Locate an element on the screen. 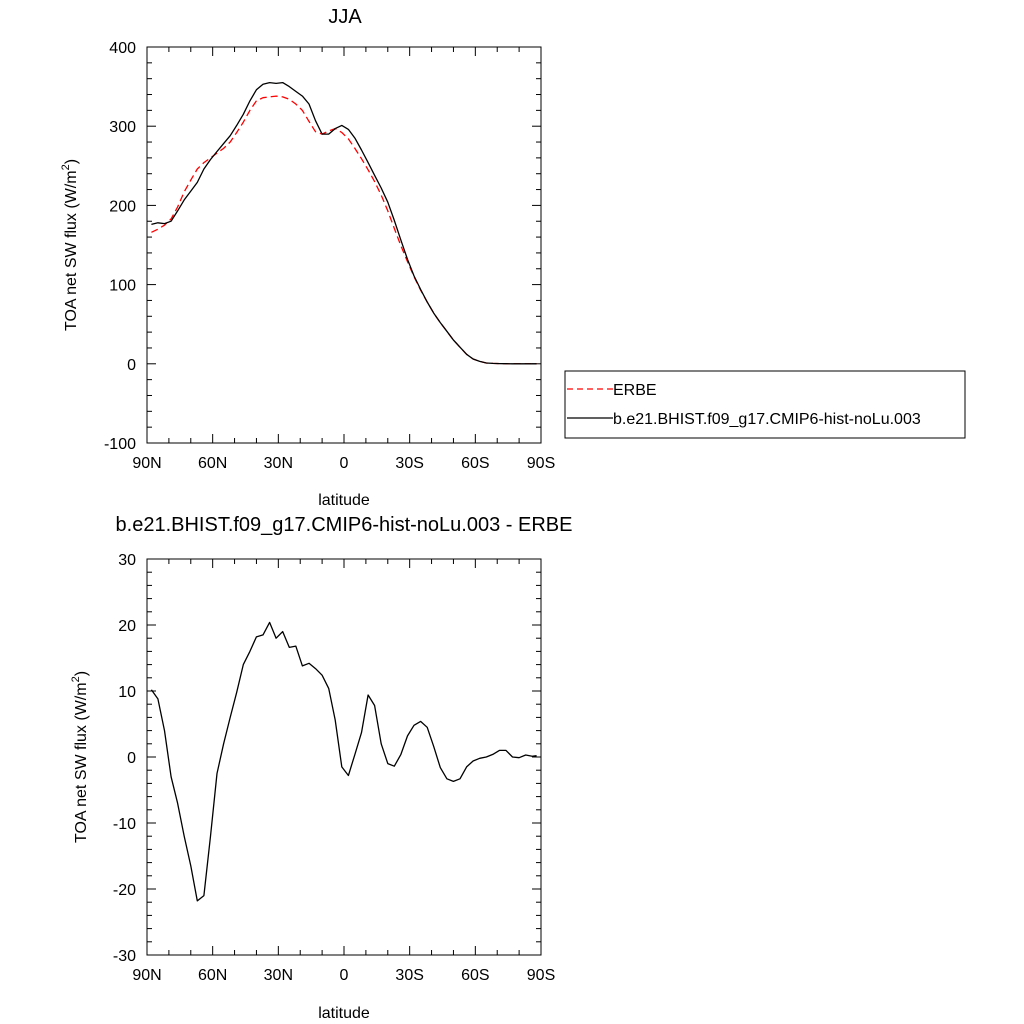 This screenshot has width=1024, height=1024. top-y-tick-label: 100 is located at coordinates (122, 286).